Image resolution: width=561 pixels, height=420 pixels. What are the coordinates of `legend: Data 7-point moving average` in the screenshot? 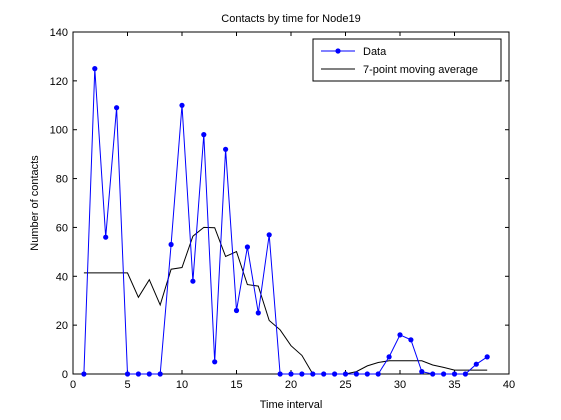 It's located at (407, 60).